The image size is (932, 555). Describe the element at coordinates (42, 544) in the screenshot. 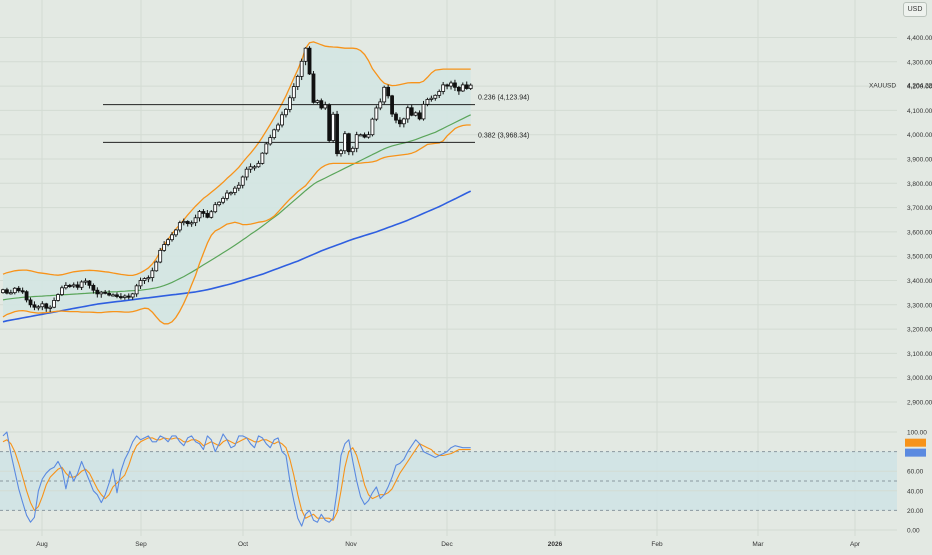

I see `time-axis-label: Aug` at that location.